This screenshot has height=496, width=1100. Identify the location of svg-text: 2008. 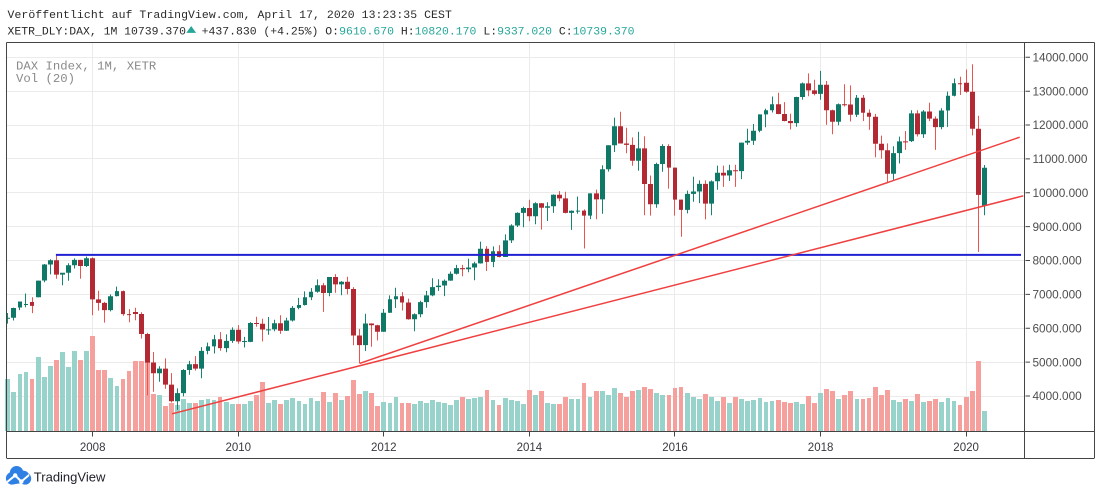
(93, 448).